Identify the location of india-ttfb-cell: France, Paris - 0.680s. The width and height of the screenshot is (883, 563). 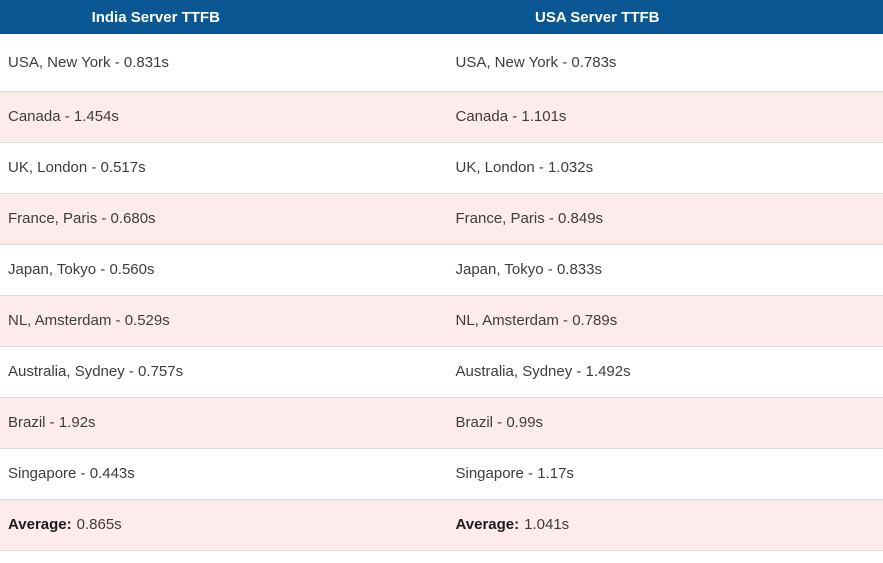
(221, 219).